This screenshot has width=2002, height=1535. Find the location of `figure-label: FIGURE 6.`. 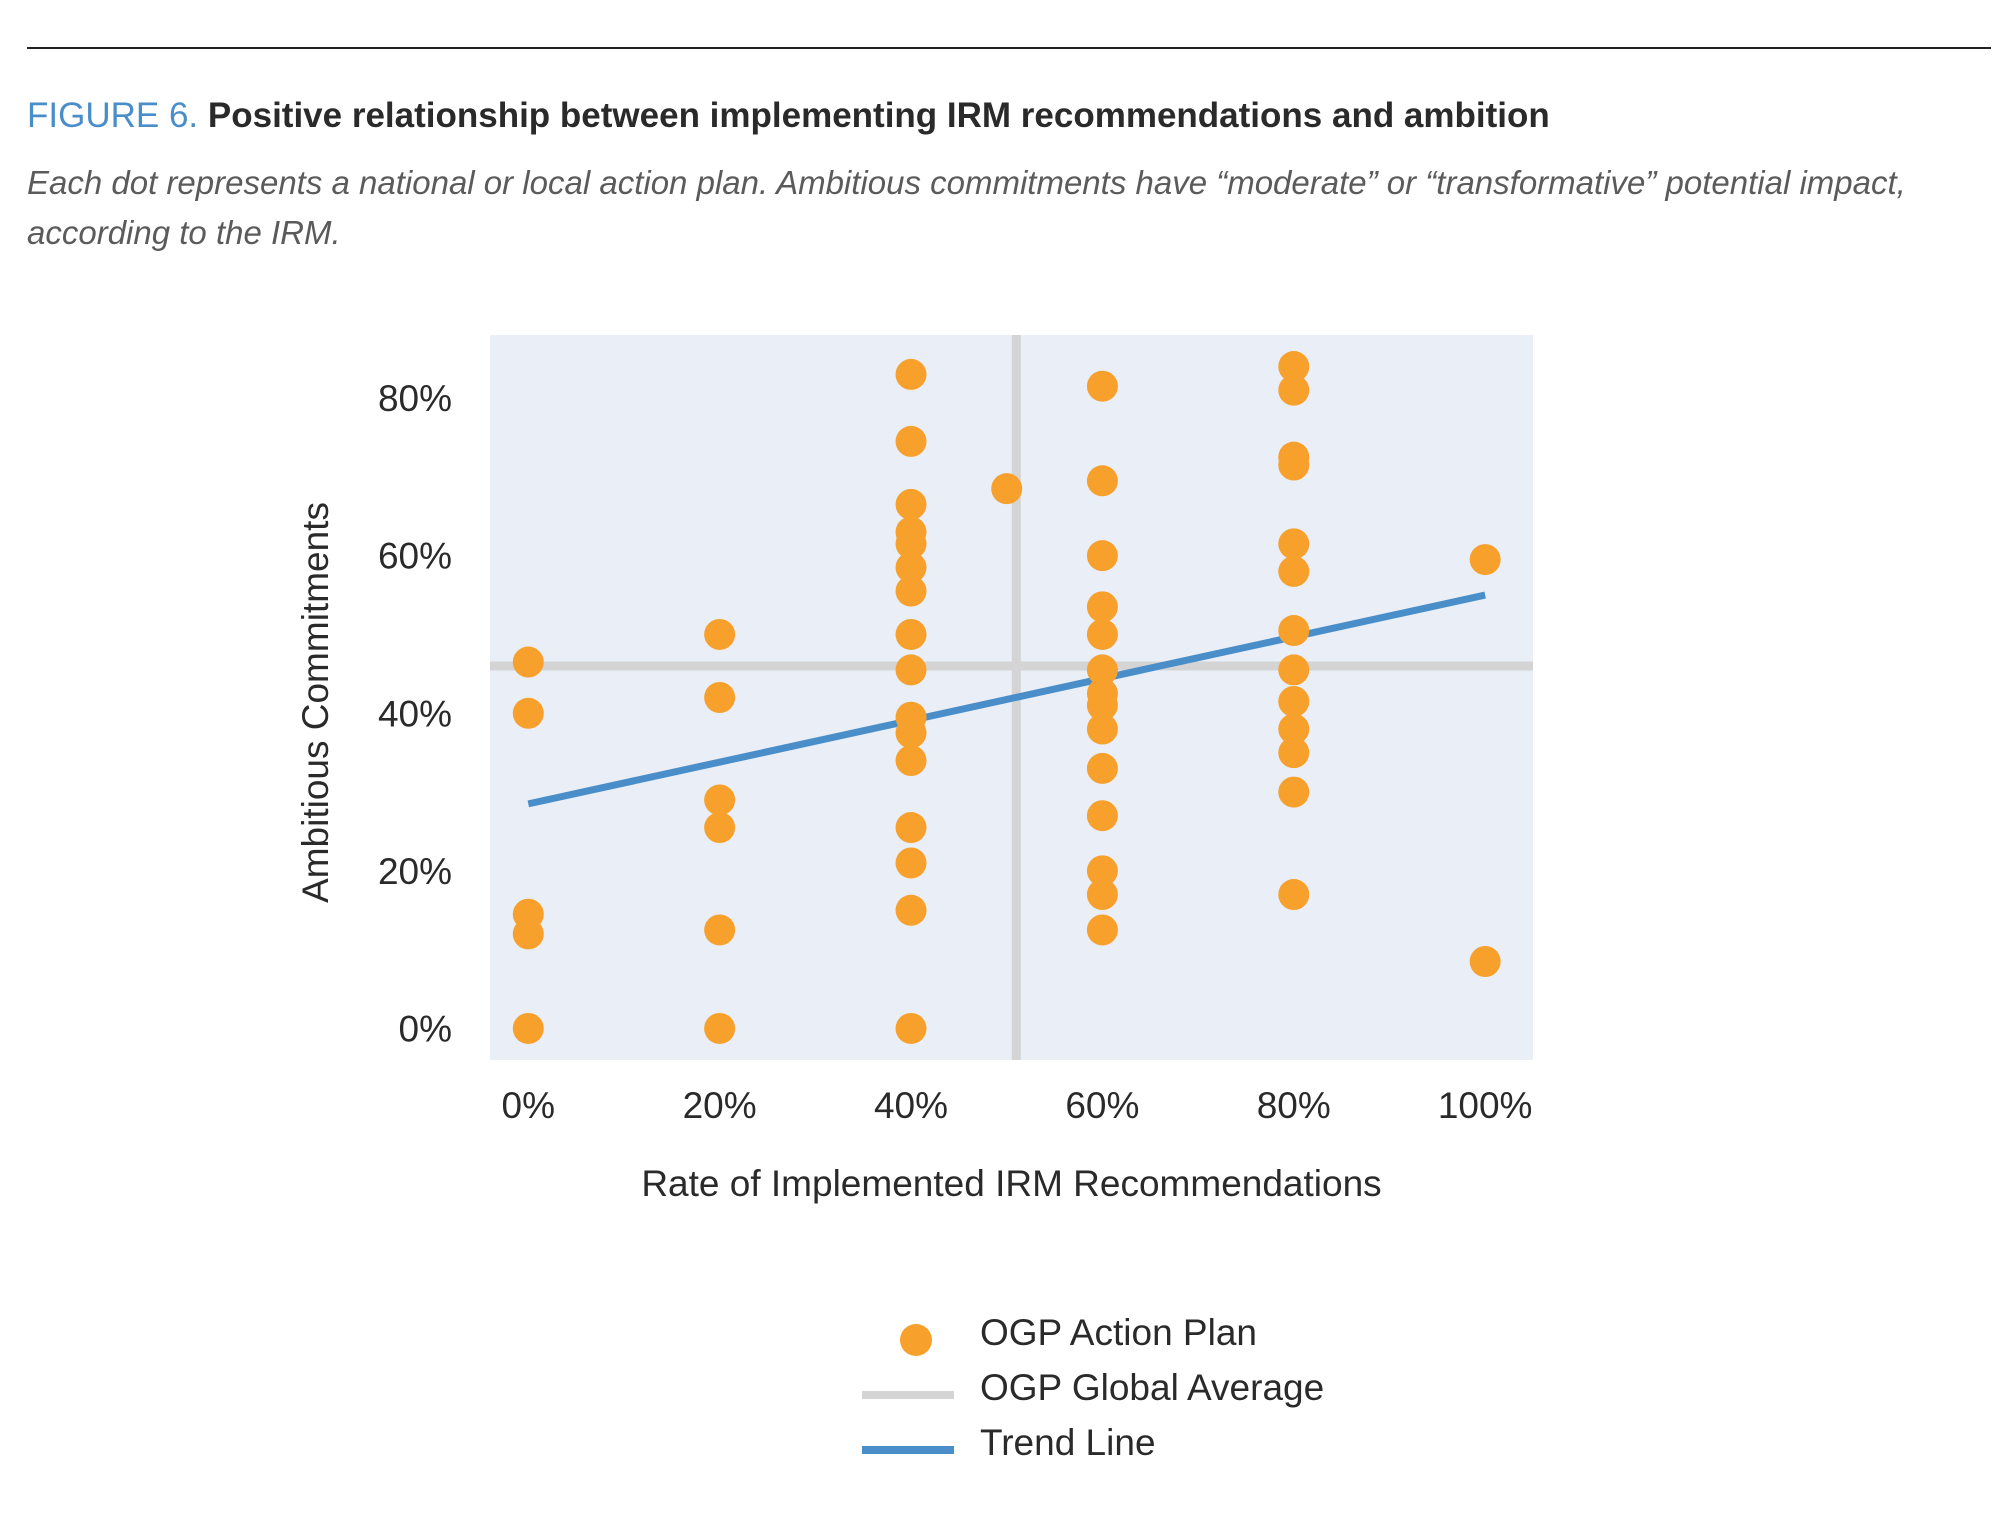

figure-label: FIGURE 6. is located at coordinates (113, 115).